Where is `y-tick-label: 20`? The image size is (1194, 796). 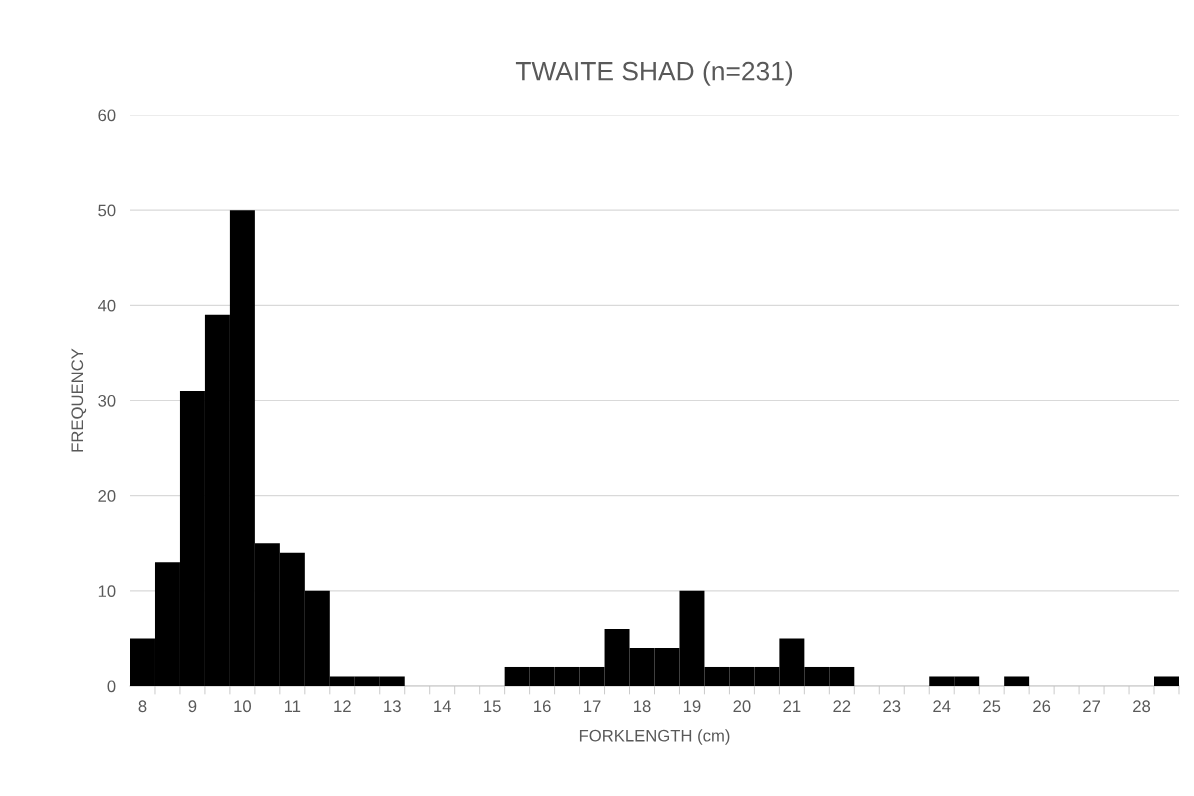
y-tick-label: 20 is located at coordinates (107, 496).